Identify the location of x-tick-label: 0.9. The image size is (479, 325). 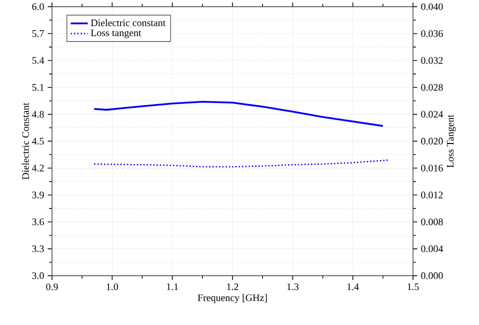
(52, 287).